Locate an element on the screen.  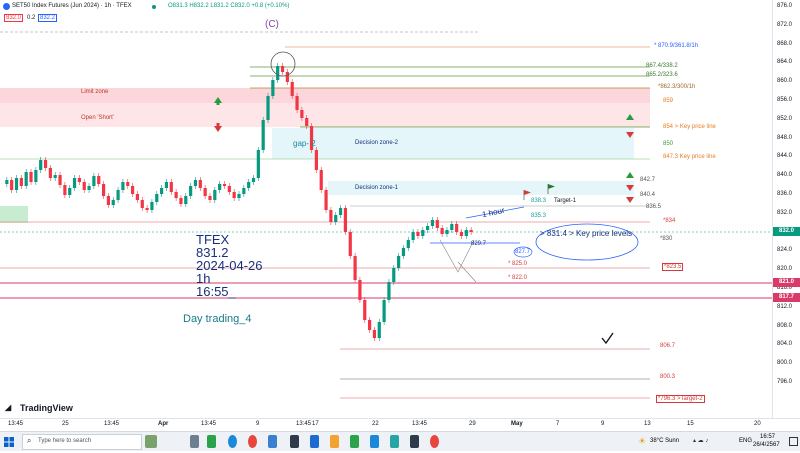
label-859: 859 is located at coordinates (668, 101).